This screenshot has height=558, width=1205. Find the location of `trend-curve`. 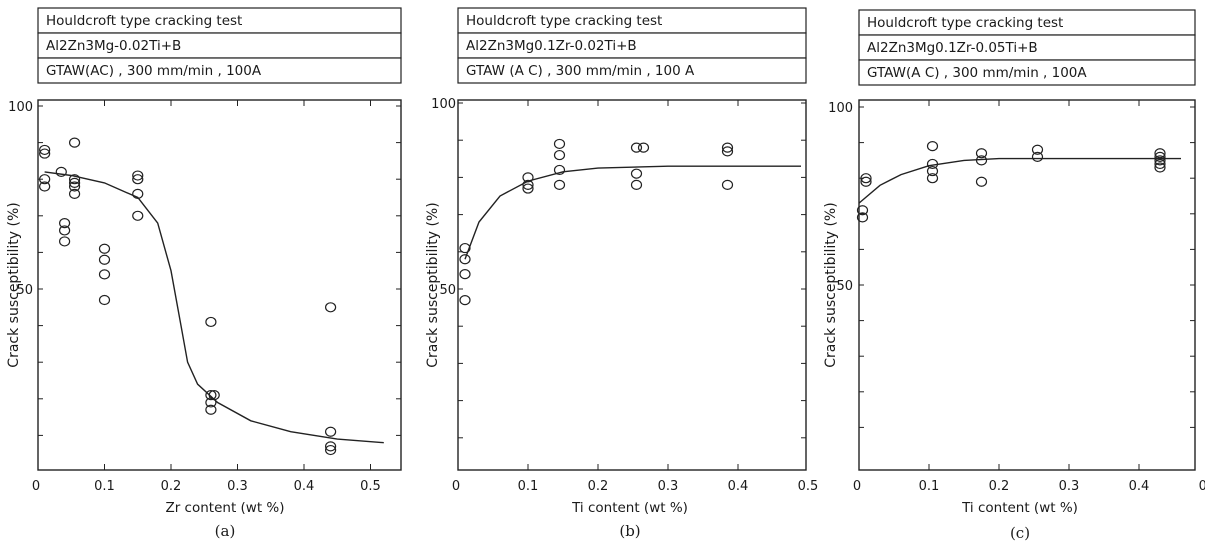

trend-curve is located at coordinates (1019, 180).